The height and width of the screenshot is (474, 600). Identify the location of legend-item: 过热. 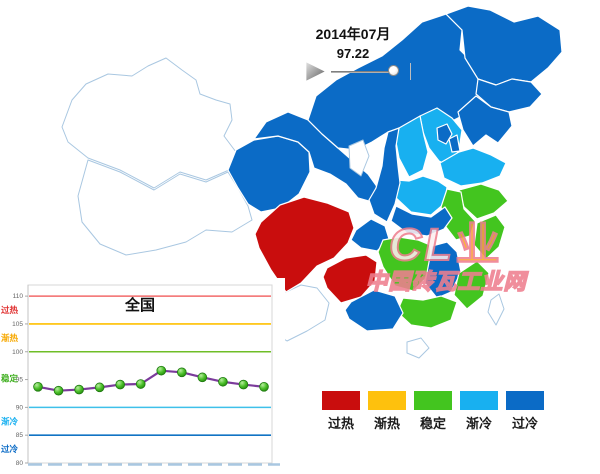
(341, 411).